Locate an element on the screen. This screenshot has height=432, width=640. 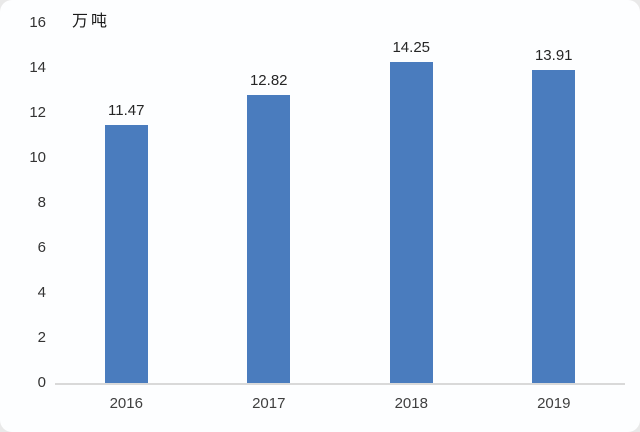
bar-group: 11.47 is located at coordinates (126, 242).